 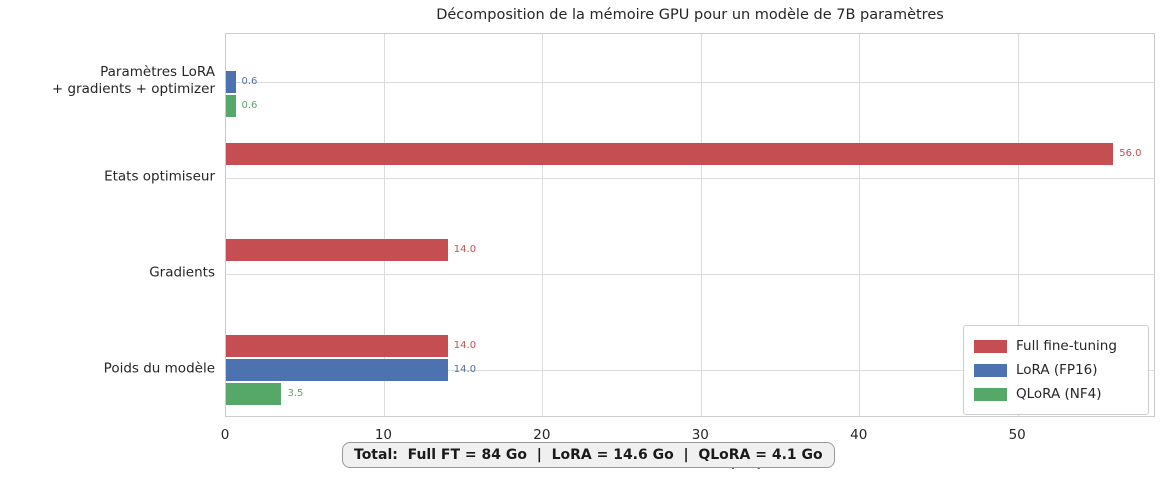 I want to click on y-category-label: Gradients, so click(x=107, y=273).